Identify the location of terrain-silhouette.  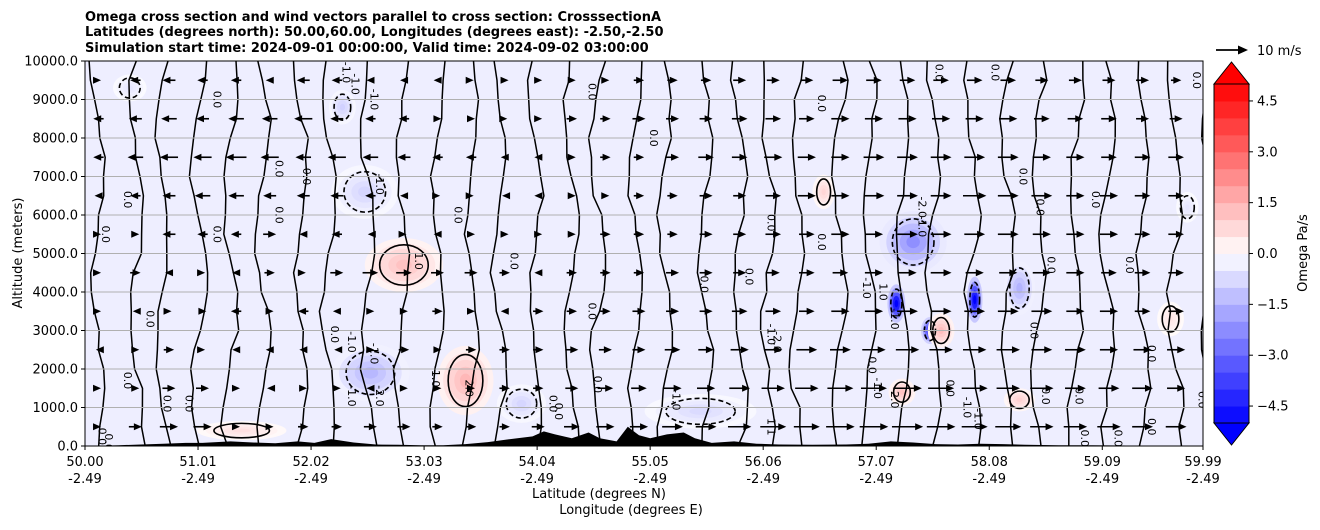
(644, 436).